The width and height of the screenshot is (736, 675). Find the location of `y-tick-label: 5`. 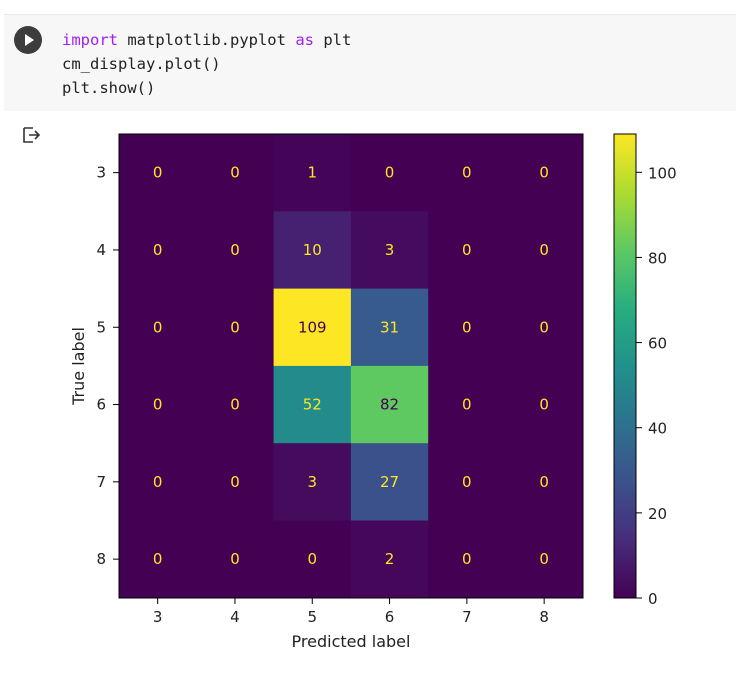

y-tick-label: 5 is located at coordinates (101, 327).